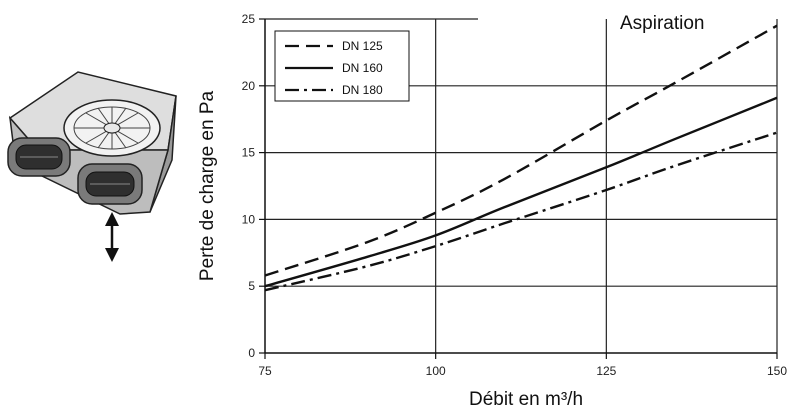 The image size is (794, 414). I want to click on legend-label-dn-180: DN 180, so click(362, 90).